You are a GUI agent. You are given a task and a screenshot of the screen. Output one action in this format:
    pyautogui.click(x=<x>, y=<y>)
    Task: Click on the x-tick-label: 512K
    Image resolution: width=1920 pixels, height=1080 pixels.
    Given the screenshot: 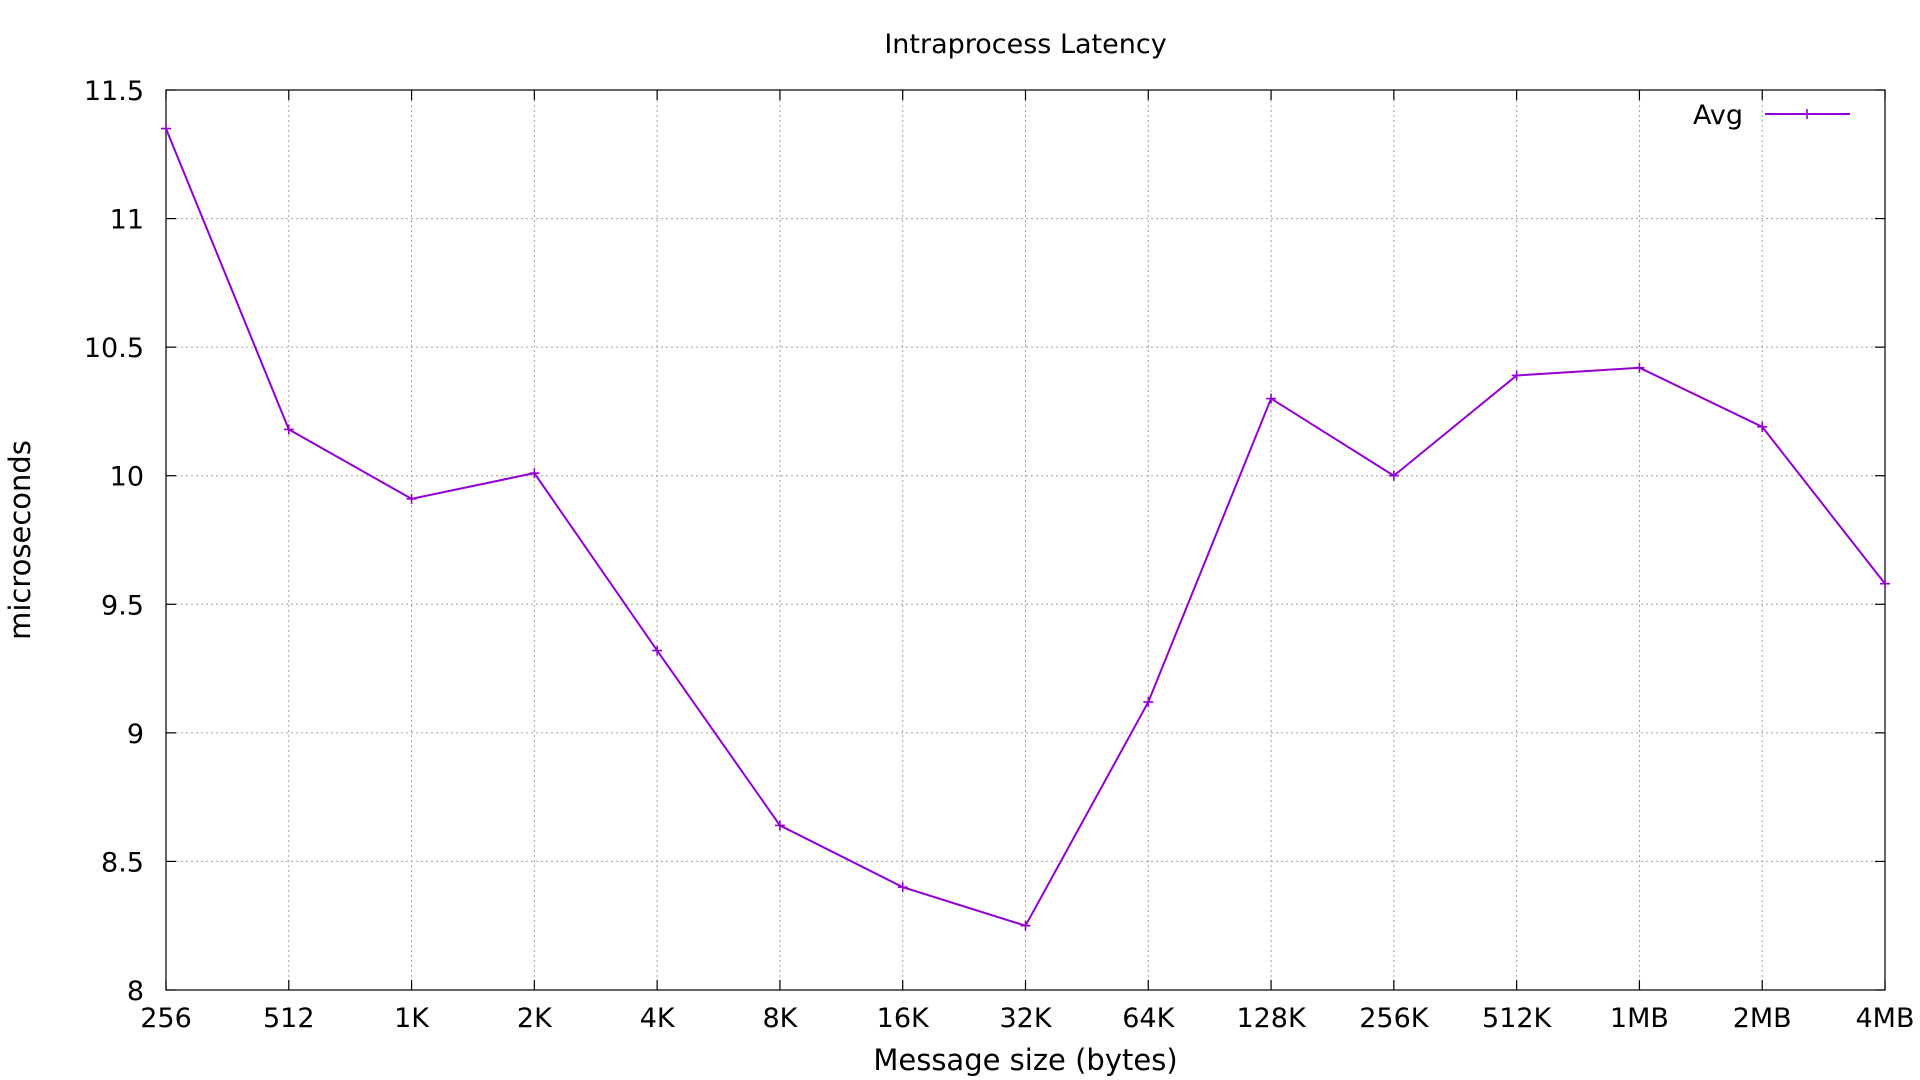 What is the action you would take?
    pyautogui.click(x=1517, y=1018)
    